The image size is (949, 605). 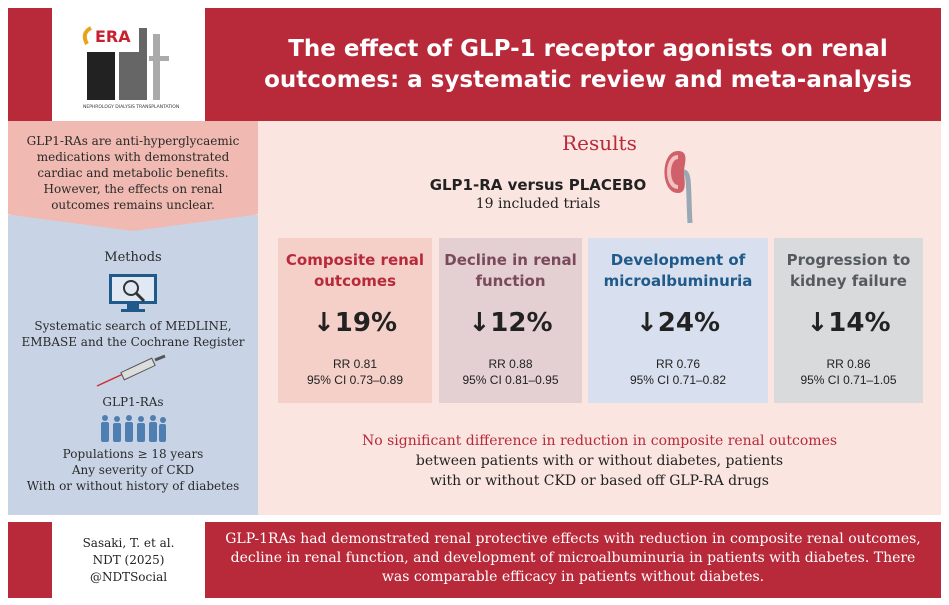 I want to click on card-title: Composite renal outcomes, so click(x=355, y=270).